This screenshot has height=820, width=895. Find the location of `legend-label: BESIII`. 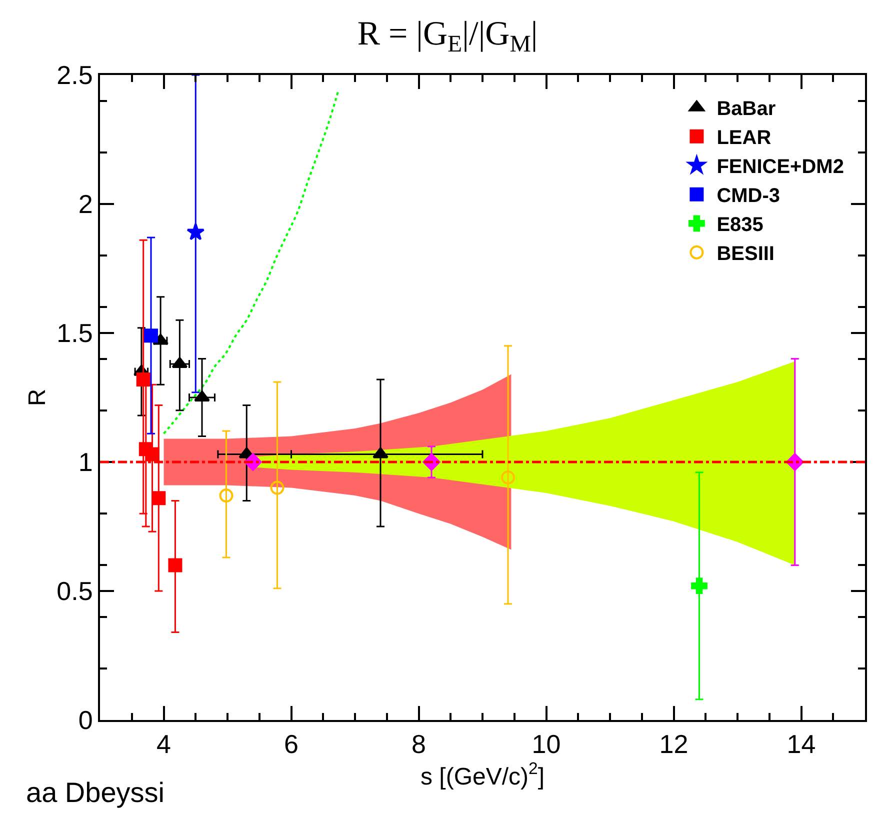

legend-label: BESIII is located at coordinates (745, 254).